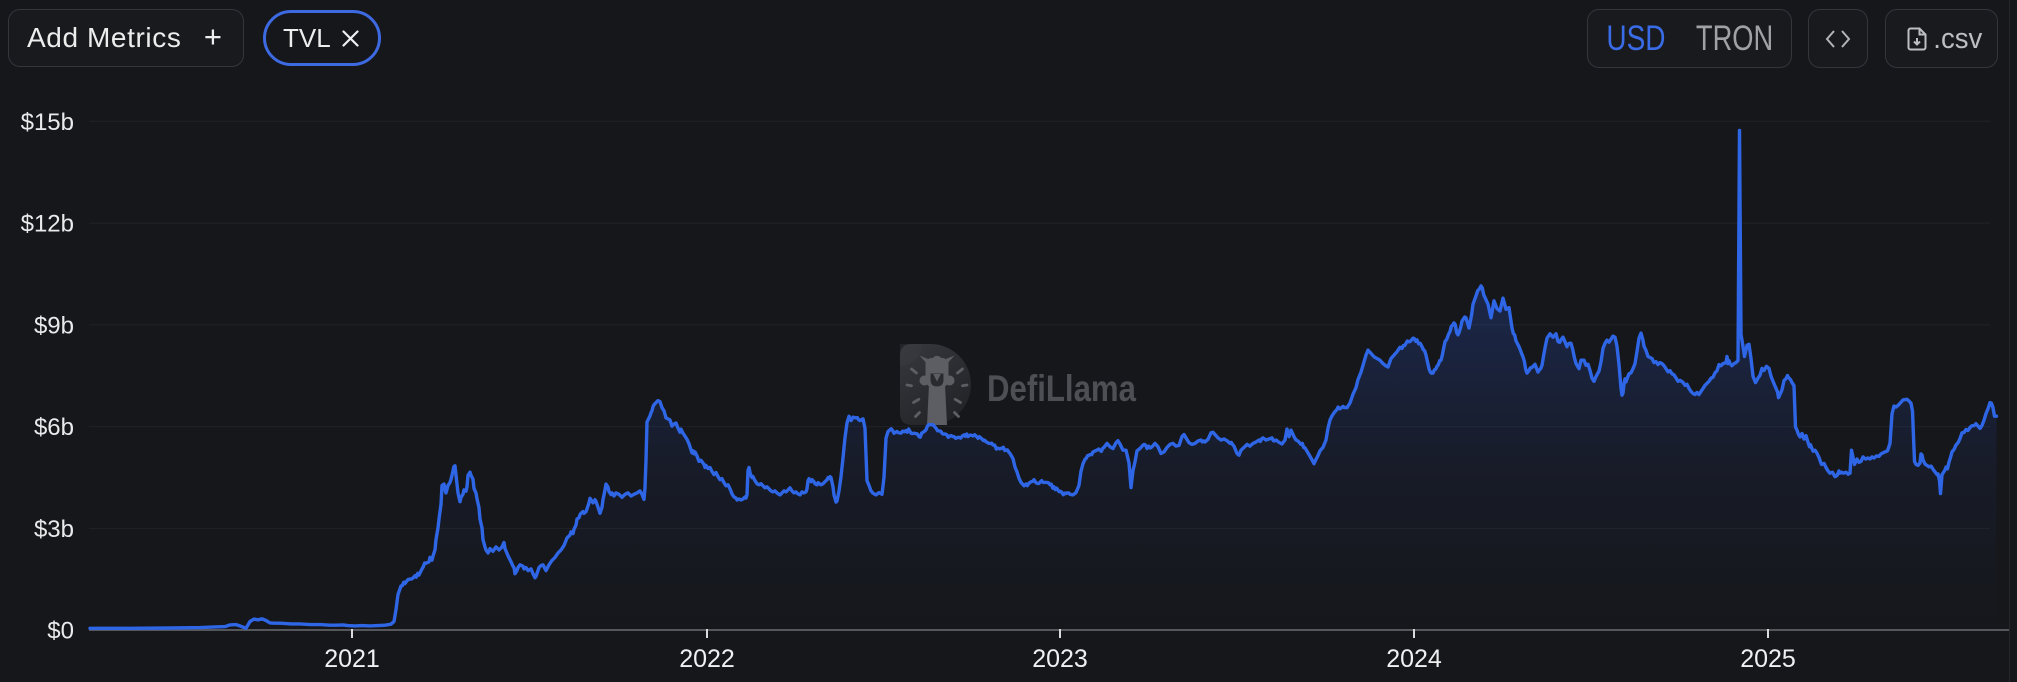 The width and height of the screenshot is (2017, 682). What do you see at coordinates (707, 659) in the screenshot?
I see `svg-text: 2022` at bounding box center [707, 659].